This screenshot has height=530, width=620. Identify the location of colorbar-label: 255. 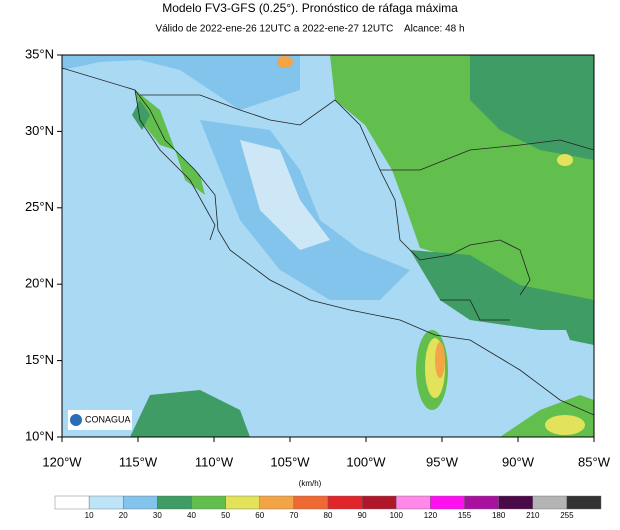
(567, 515).